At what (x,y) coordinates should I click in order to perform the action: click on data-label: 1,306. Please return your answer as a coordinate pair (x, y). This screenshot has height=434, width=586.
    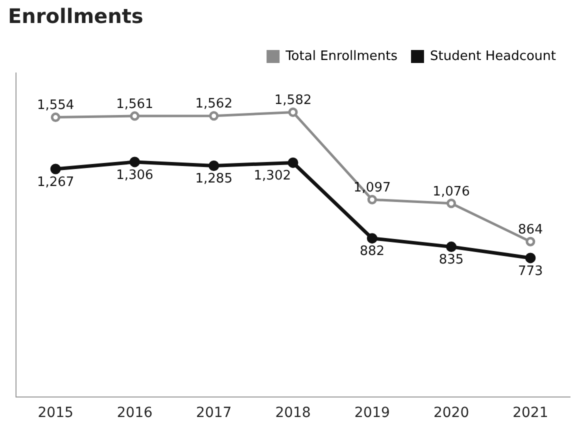
    Looking at the image, I should click on (135, 175).